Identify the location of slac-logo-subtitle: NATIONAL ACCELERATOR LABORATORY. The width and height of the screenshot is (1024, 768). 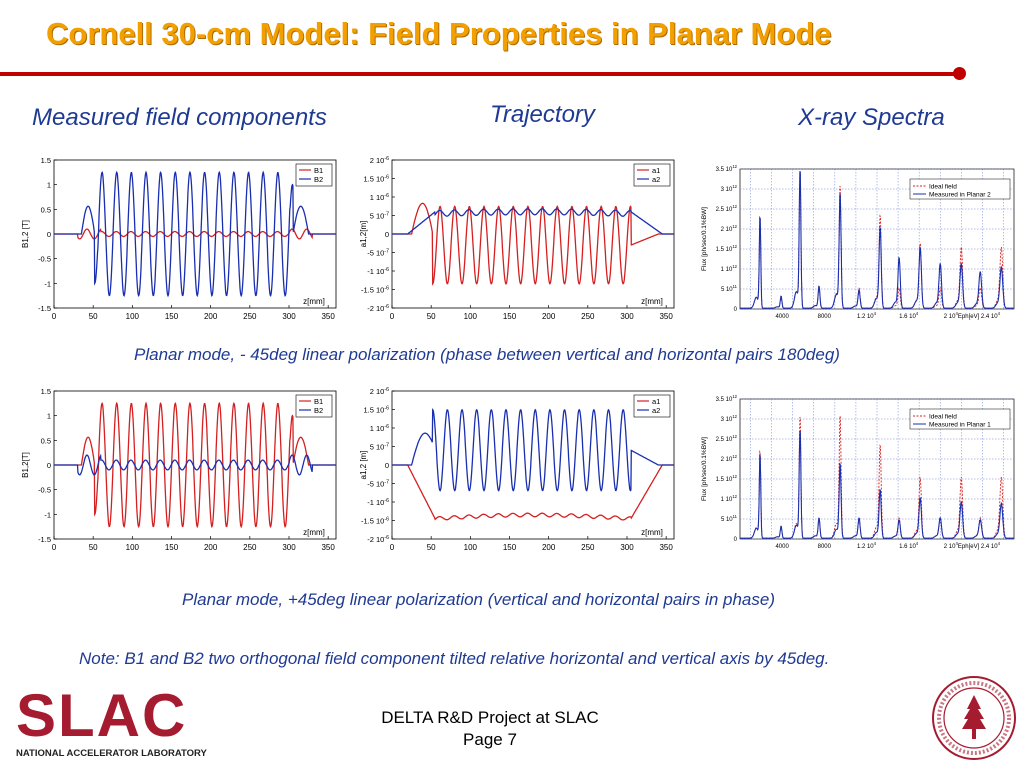
(111, 753).